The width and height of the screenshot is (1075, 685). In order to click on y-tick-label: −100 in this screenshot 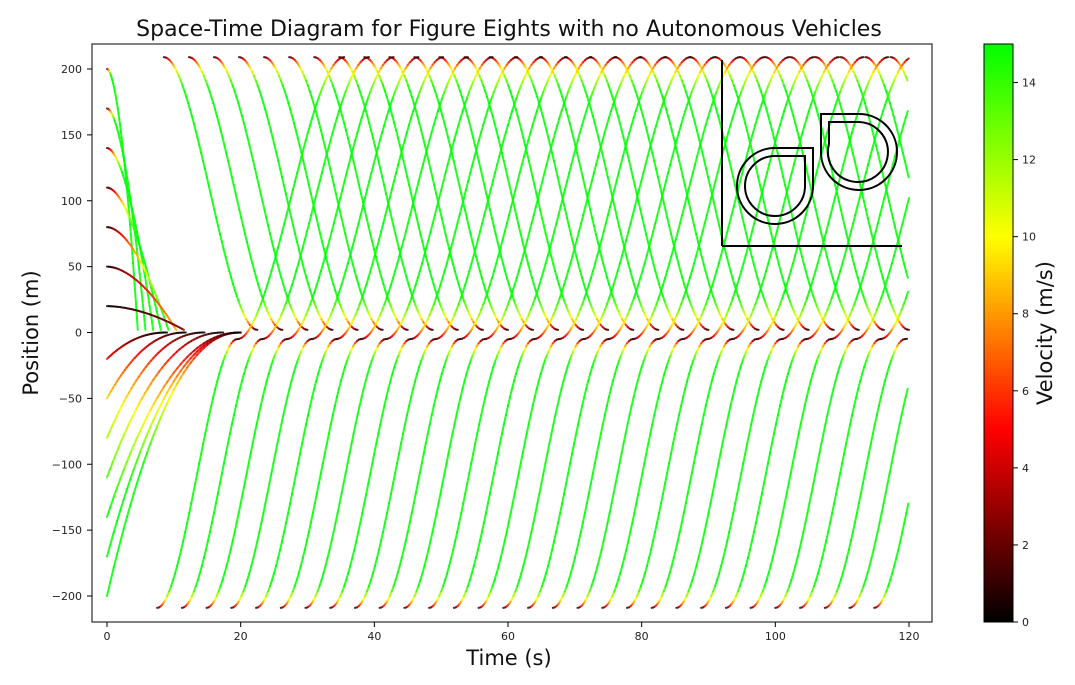, I will do `click(67, 464)`.